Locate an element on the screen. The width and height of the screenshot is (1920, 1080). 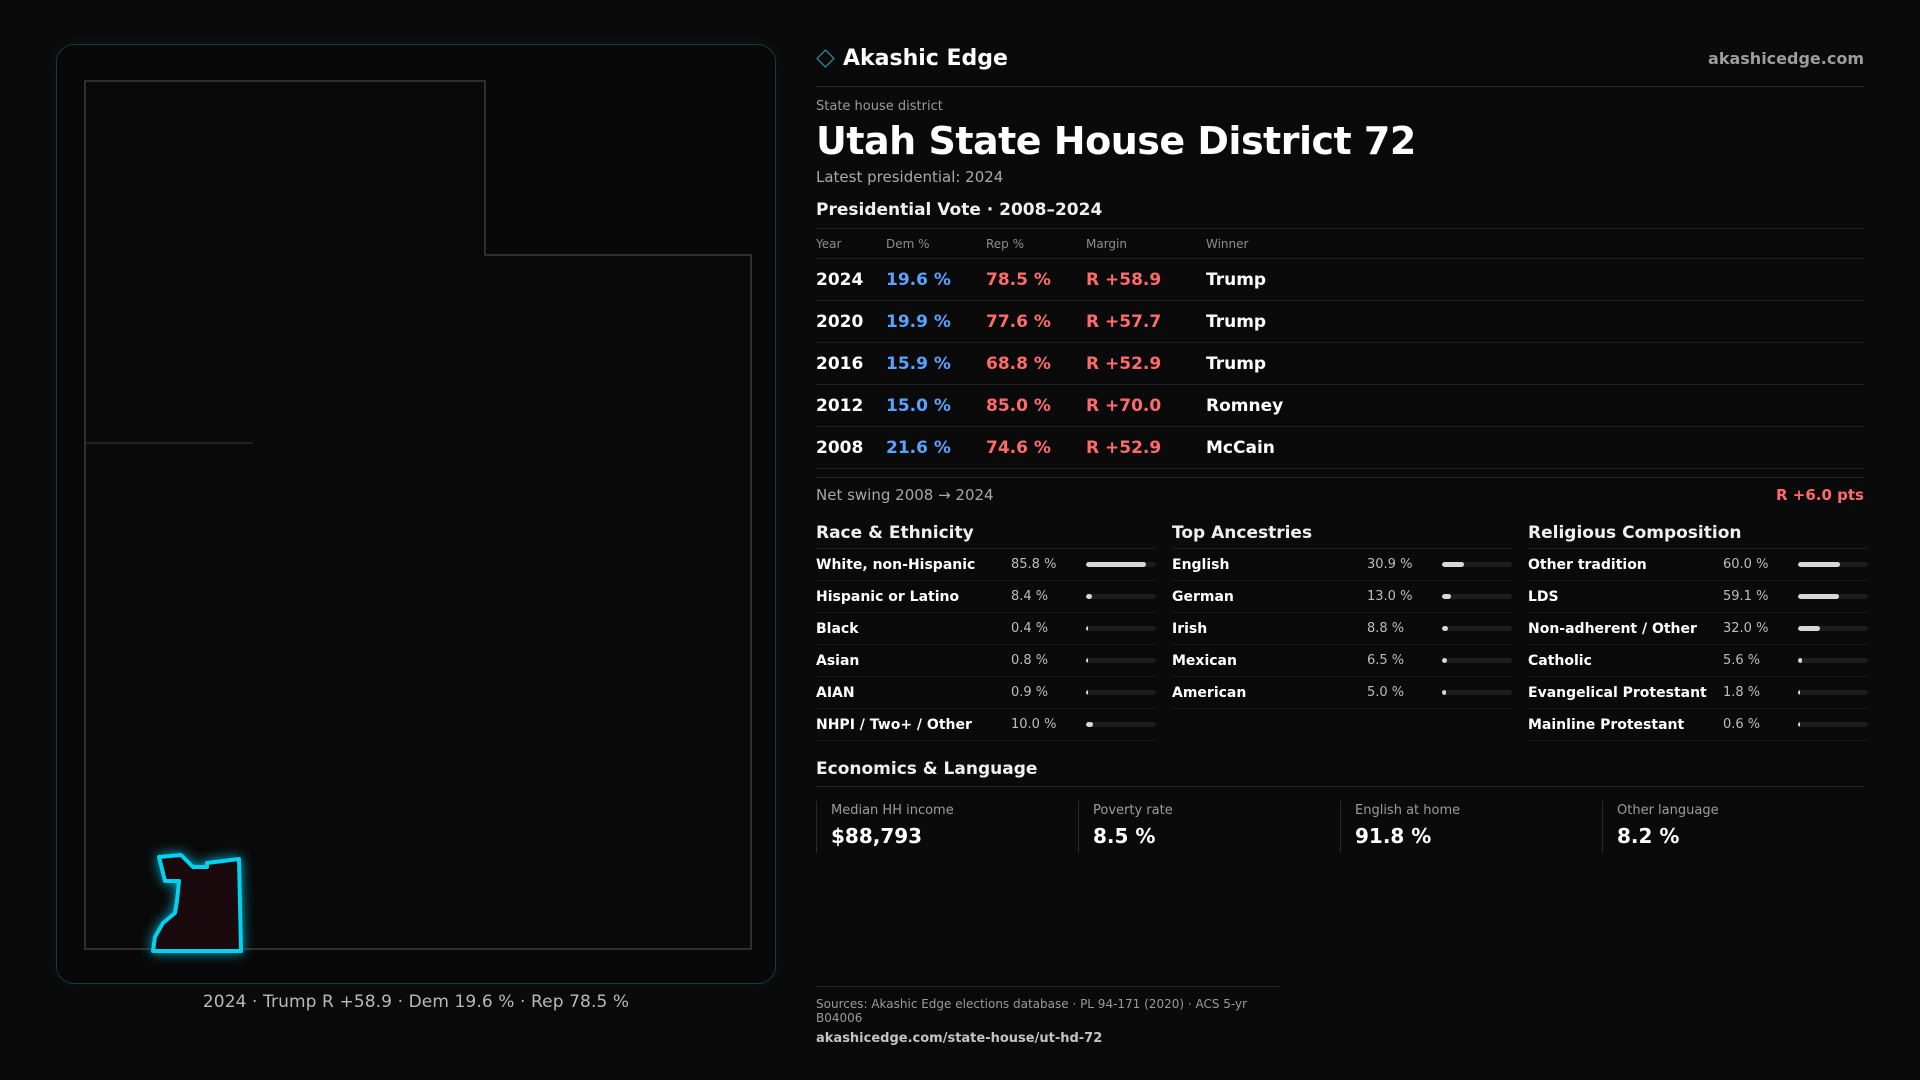
col-dem: Dem % is located at coordinates (936, 243).